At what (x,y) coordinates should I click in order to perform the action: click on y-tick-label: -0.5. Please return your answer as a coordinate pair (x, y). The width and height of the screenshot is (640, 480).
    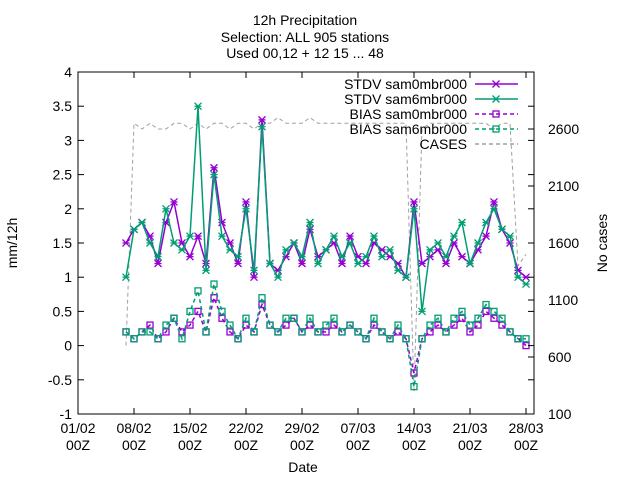
    Looking at the image, I should click on (60, 380).